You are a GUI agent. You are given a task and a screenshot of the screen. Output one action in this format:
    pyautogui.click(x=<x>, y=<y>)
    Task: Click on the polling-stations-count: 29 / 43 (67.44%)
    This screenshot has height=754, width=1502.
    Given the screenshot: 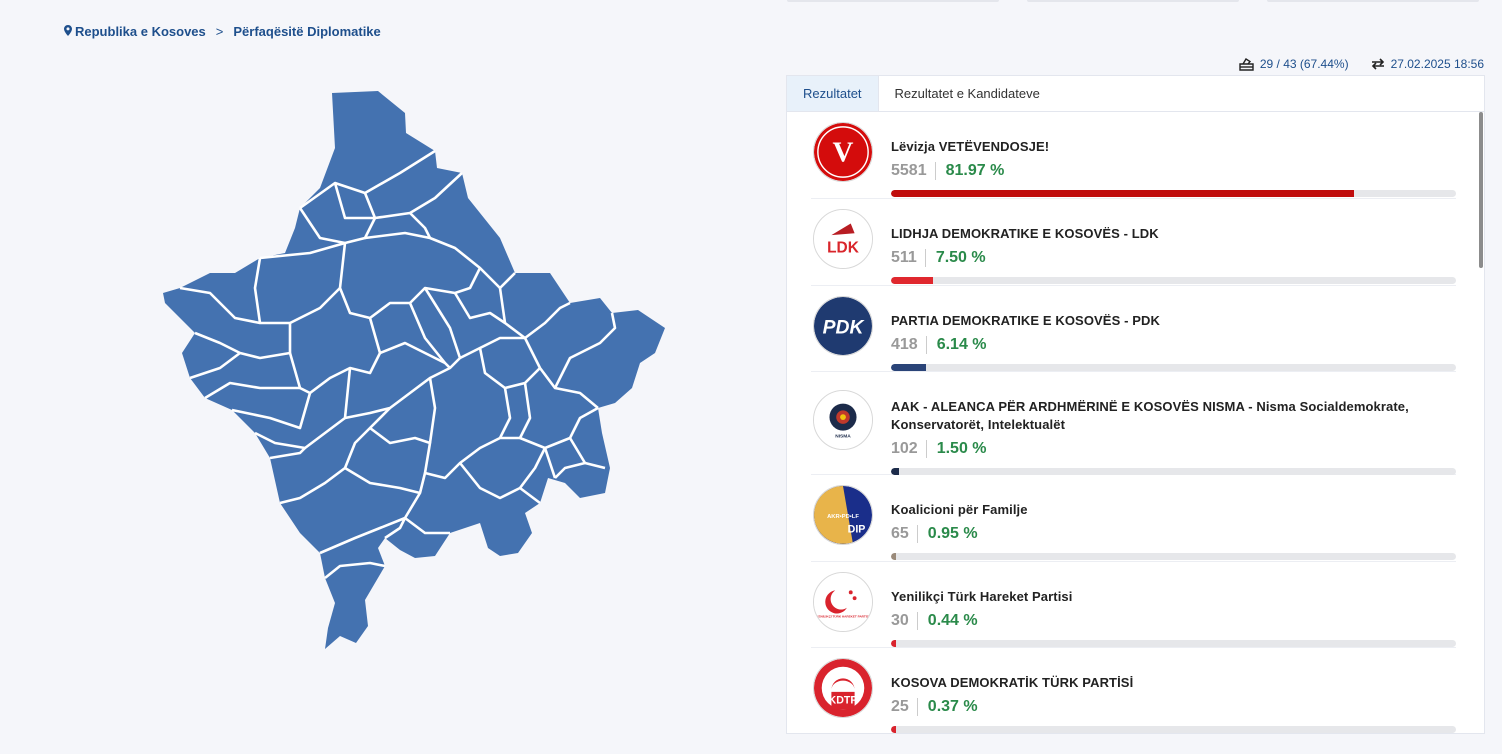 What is the action you would take?
    pyautogui.click(x=1294, y=64)
    